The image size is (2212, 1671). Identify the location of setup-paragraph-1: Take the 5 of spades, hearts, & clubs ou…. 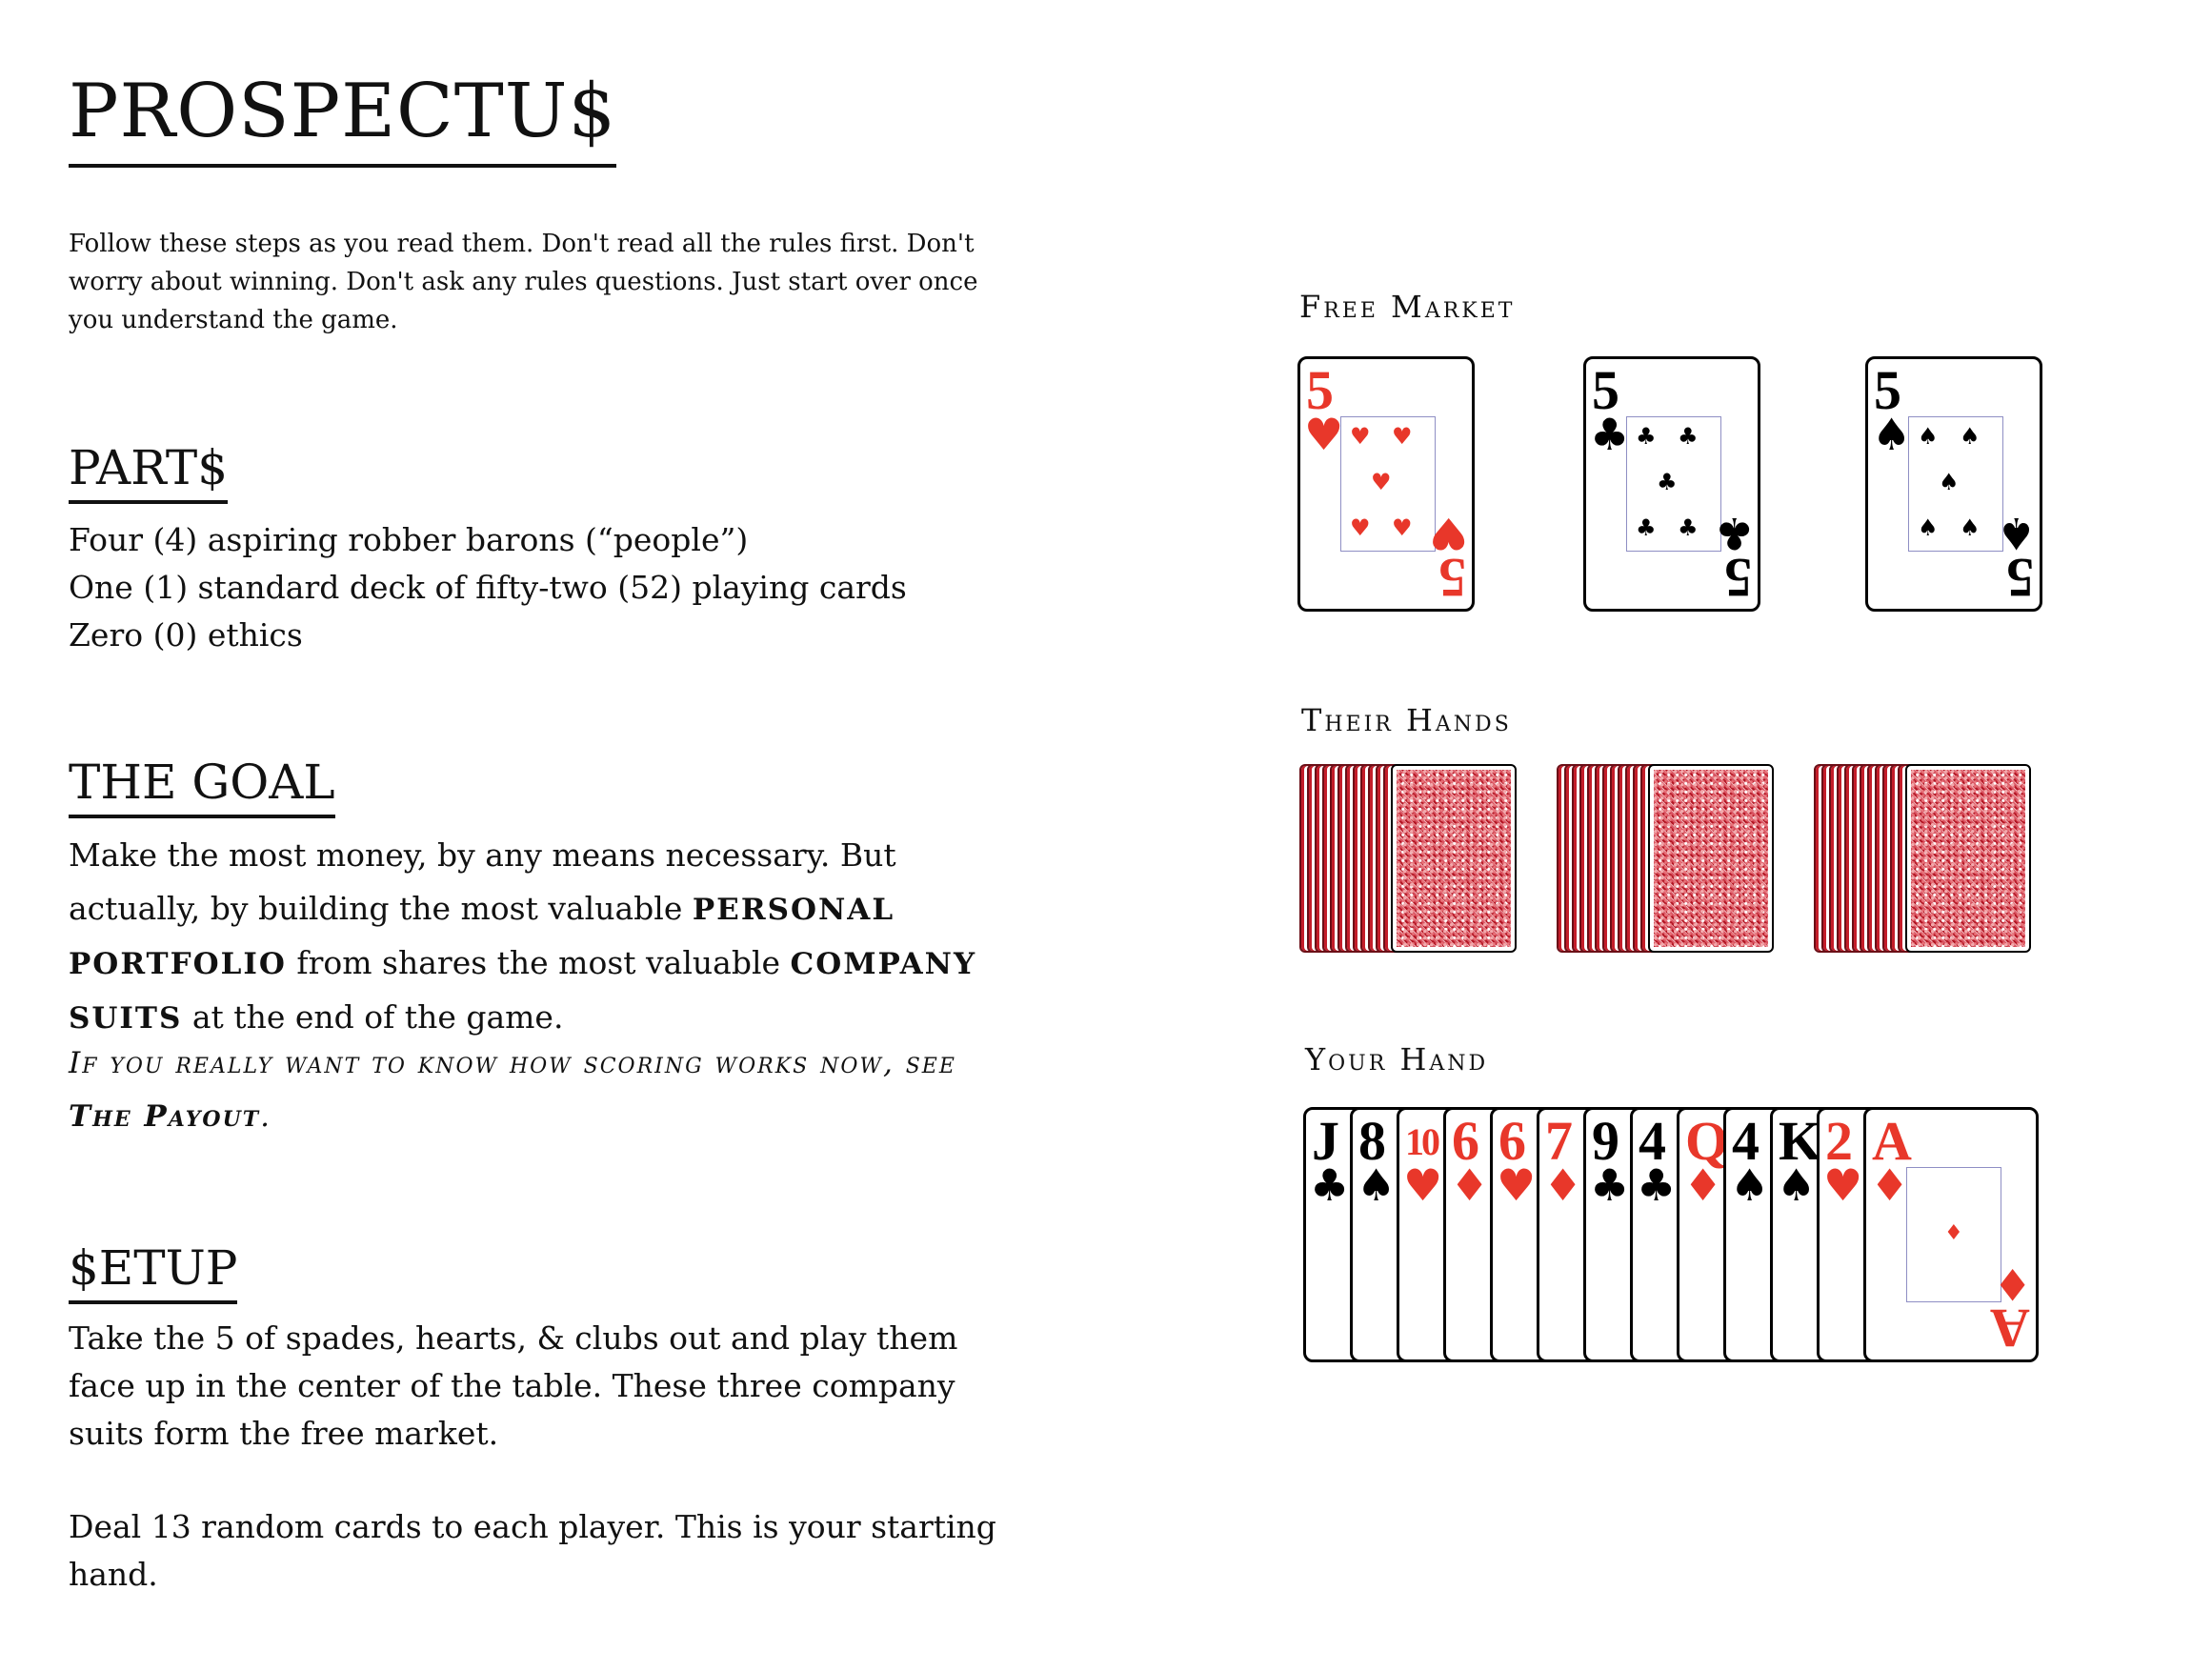
(513, 1385).